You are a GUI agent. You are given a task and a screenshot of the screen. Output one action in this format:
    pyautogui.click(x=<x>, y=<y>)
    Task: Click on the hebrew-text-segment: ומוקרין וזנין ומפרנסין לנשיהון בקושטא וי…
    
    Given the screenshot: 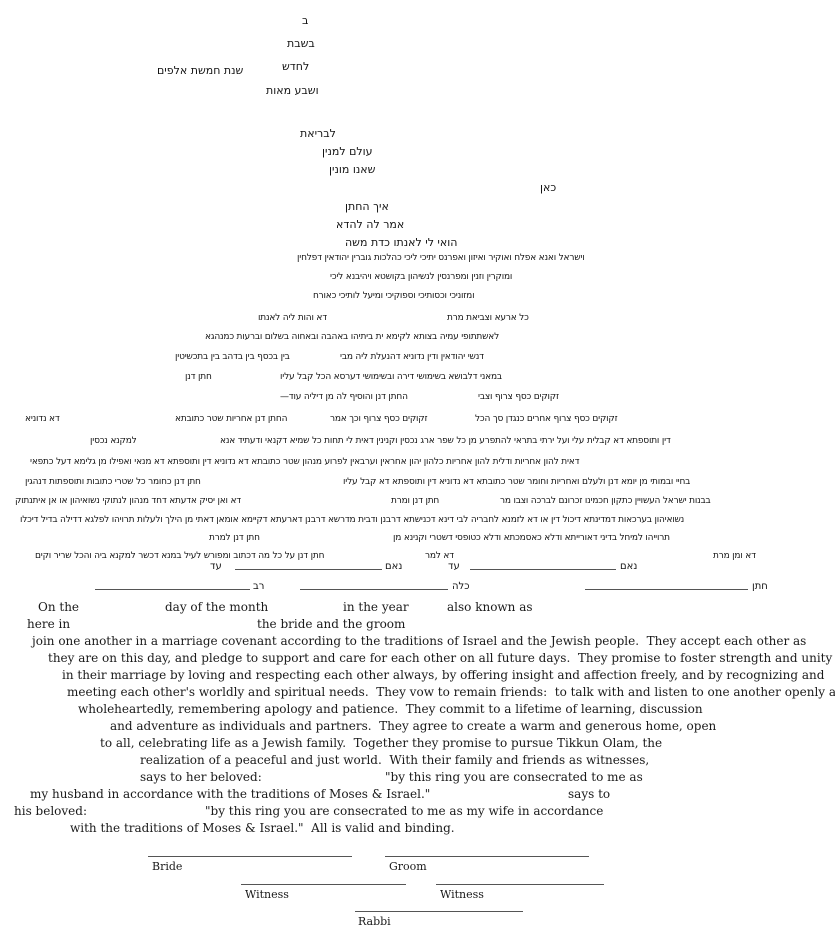 What is the action you would take?
    pyautogui.click(x=421, y=277)
    